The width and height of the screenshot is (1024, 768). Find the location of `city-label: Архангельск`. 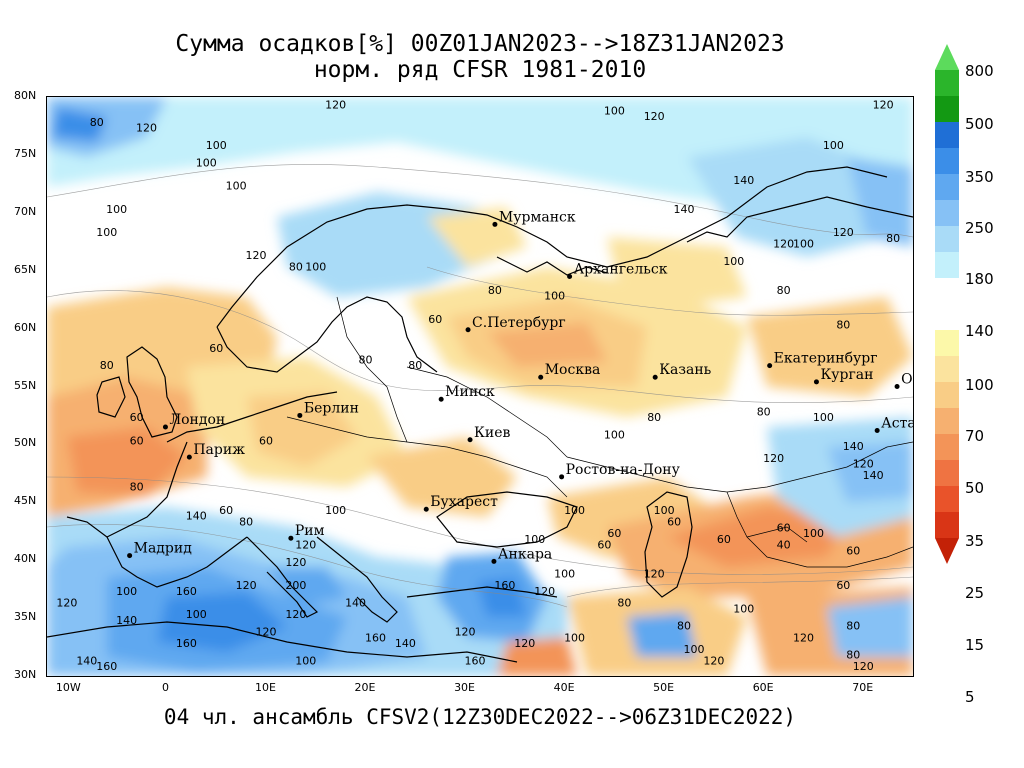

city-label: Архангельск is located at coordinates (621, 269).